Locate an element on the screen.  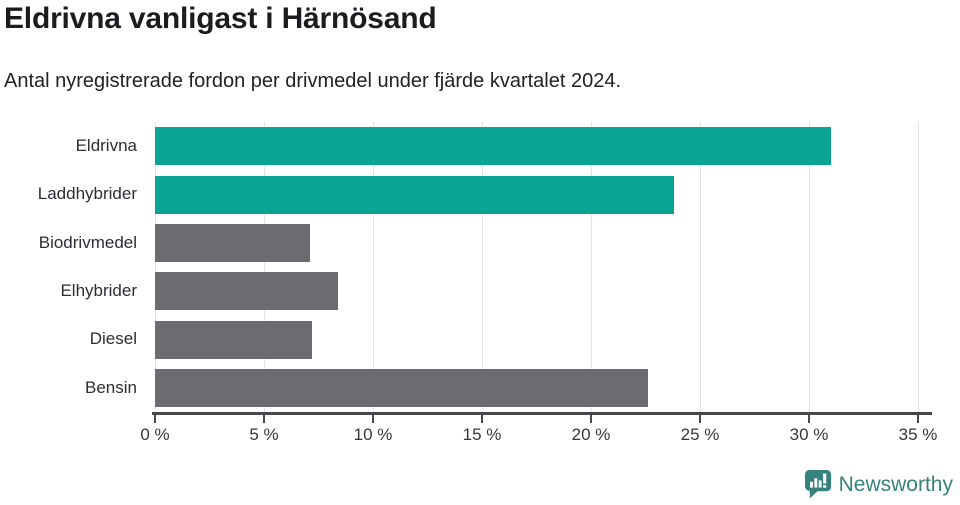
category-label-biodrivmedel: Biodrivmedel is located at coordinates (87, 242).